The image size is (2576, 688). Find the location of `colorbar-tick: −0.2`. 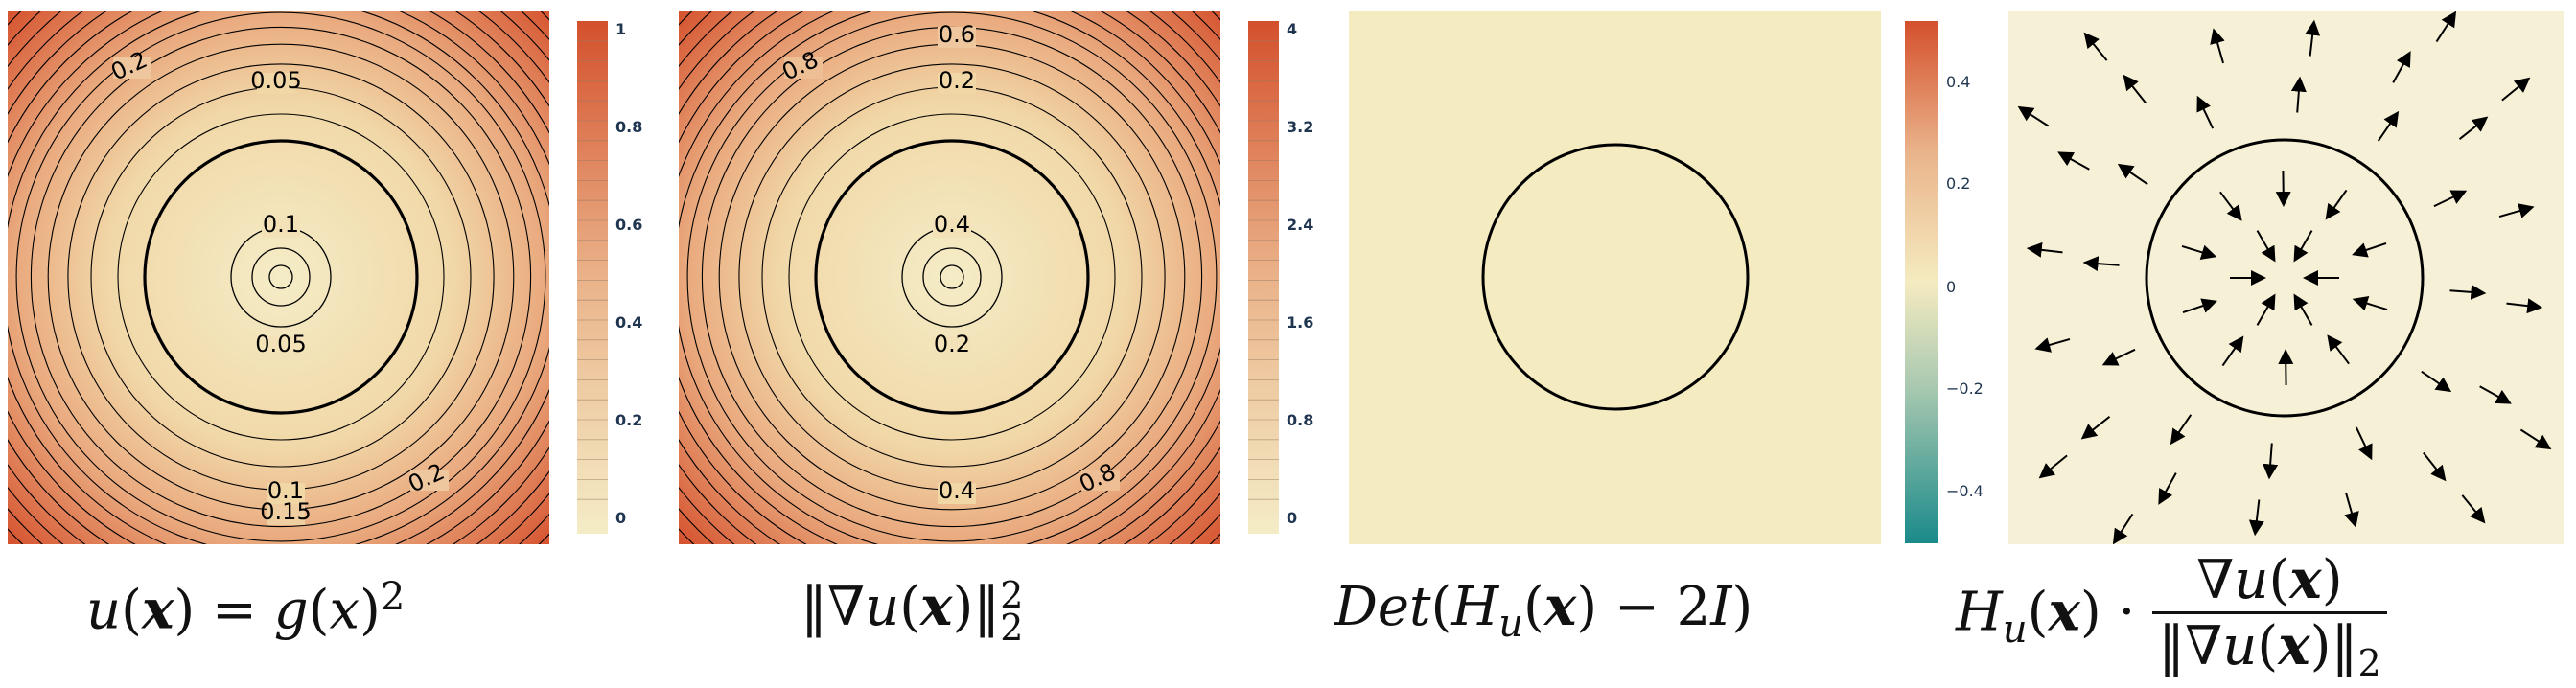

colorbar-tick: −0.2 is located at coordinates (1965, 388).